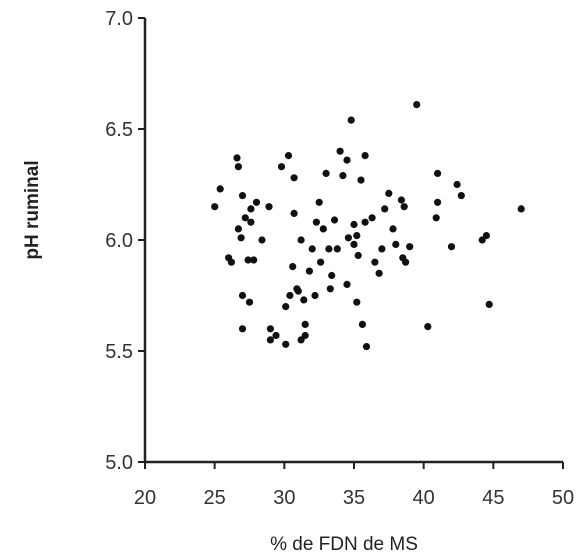 Image resolution: width=583 pixels, height=560 pixels. I want to click on x-tick-label: 25, so click(215, 498).